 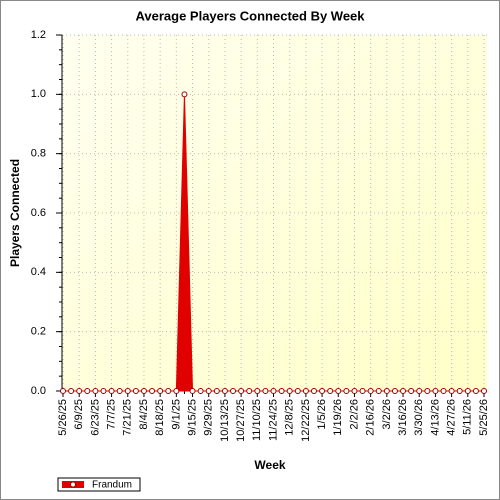 What do you see at coordinates (38, 332) in the screenshot?
I see `y-tick-label: 0.2` at bounding box center [38, 332].